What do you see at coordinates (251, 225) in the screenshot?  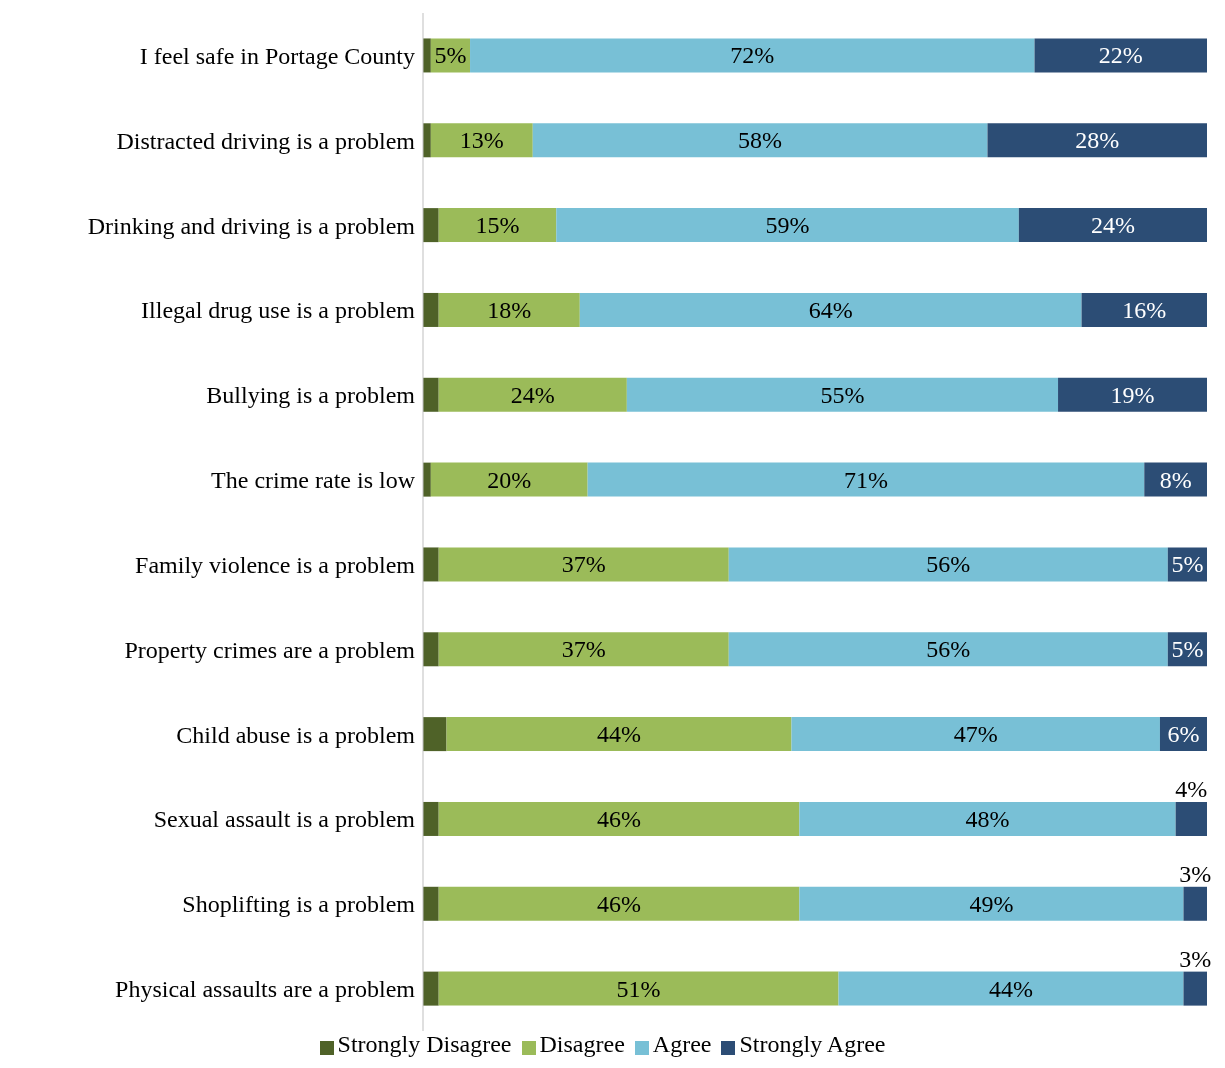 I see `y-tick-label: Drinking and driving is a problem` at bounding box center [251, 225].